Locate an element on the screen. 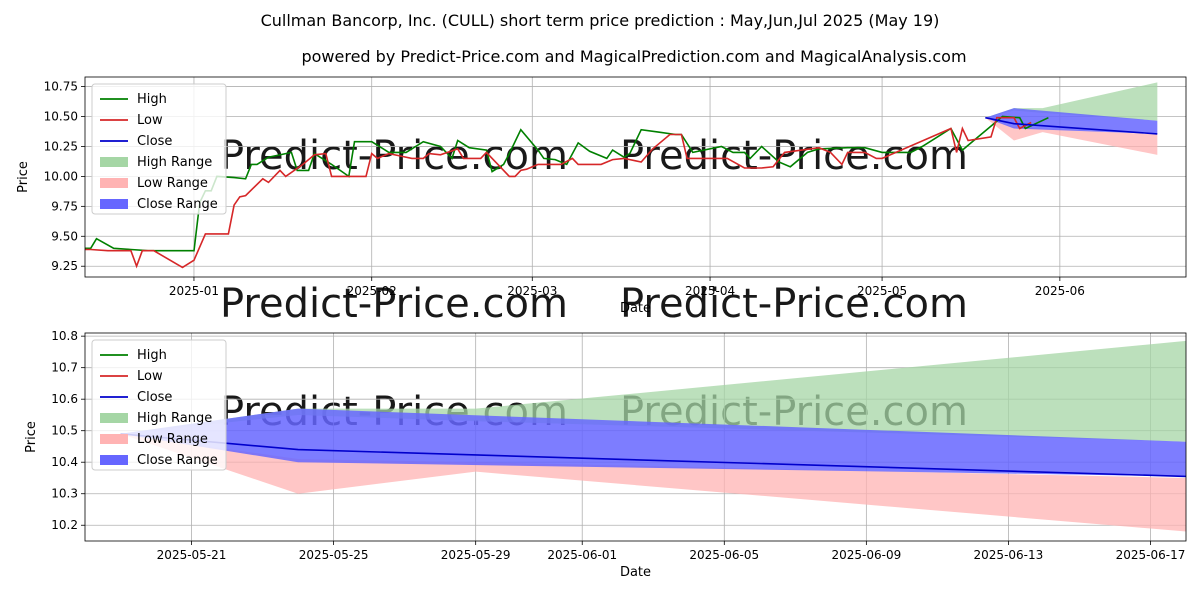 The width and height of the screenshot is (1200, 604). y-tick-label: 10.2 is located at coordinates (64, 525).